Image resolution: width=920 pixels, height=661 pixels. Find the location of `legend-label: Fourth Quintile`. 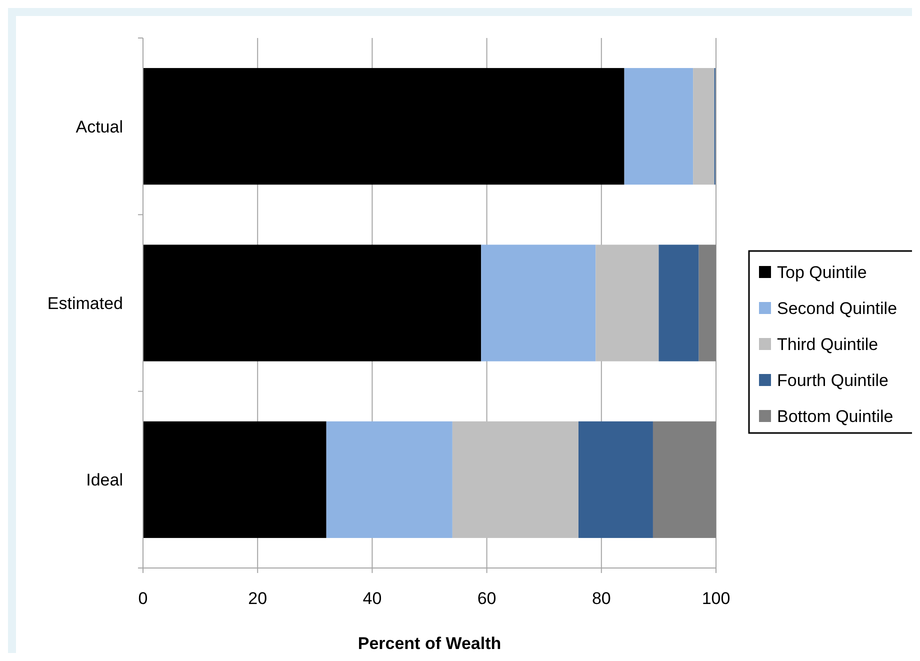

legend-label: Fourth Quintile is located at coordinates (832, 380).